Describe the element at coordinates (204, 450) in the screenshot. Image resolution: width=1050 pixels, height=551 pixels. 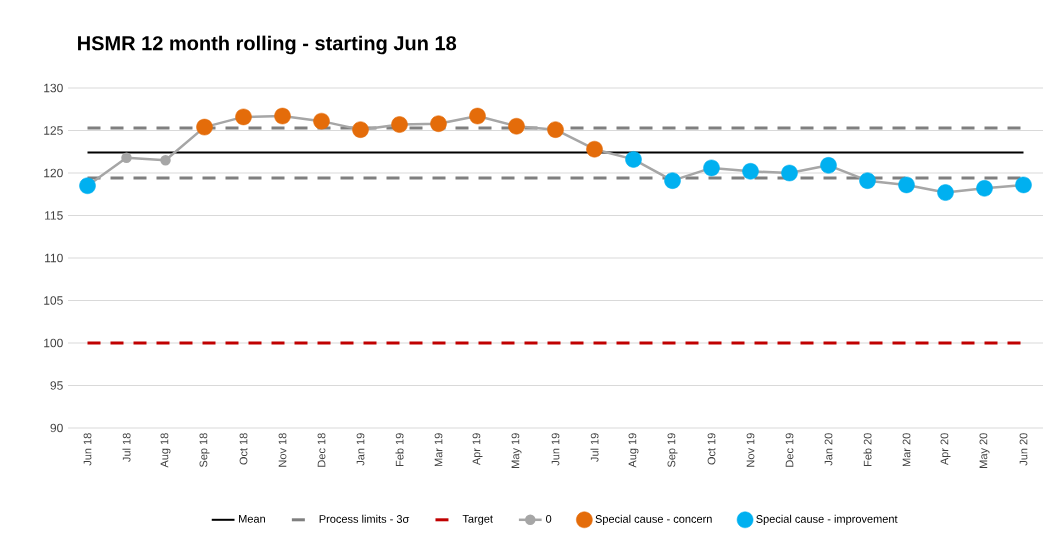
I see `x-tick-label: Sep 18` at that location.